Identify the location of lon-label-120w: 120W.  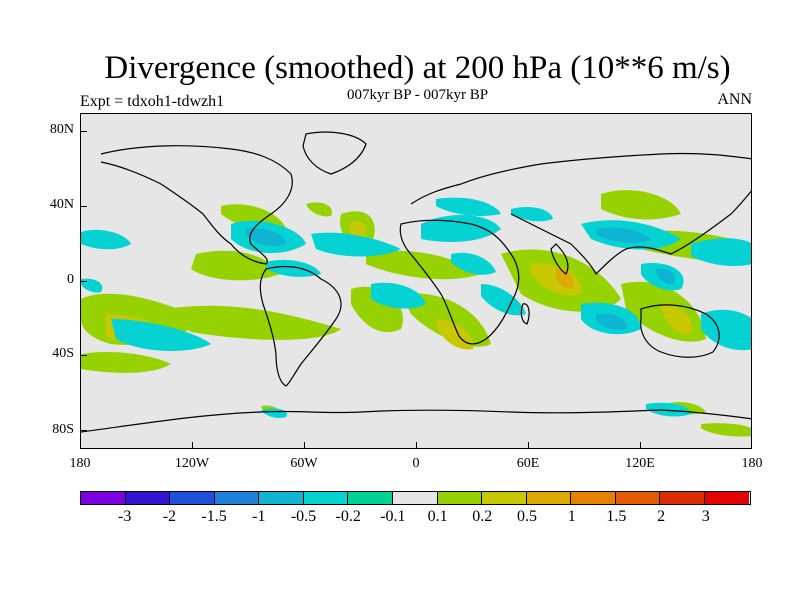
(192, 463).